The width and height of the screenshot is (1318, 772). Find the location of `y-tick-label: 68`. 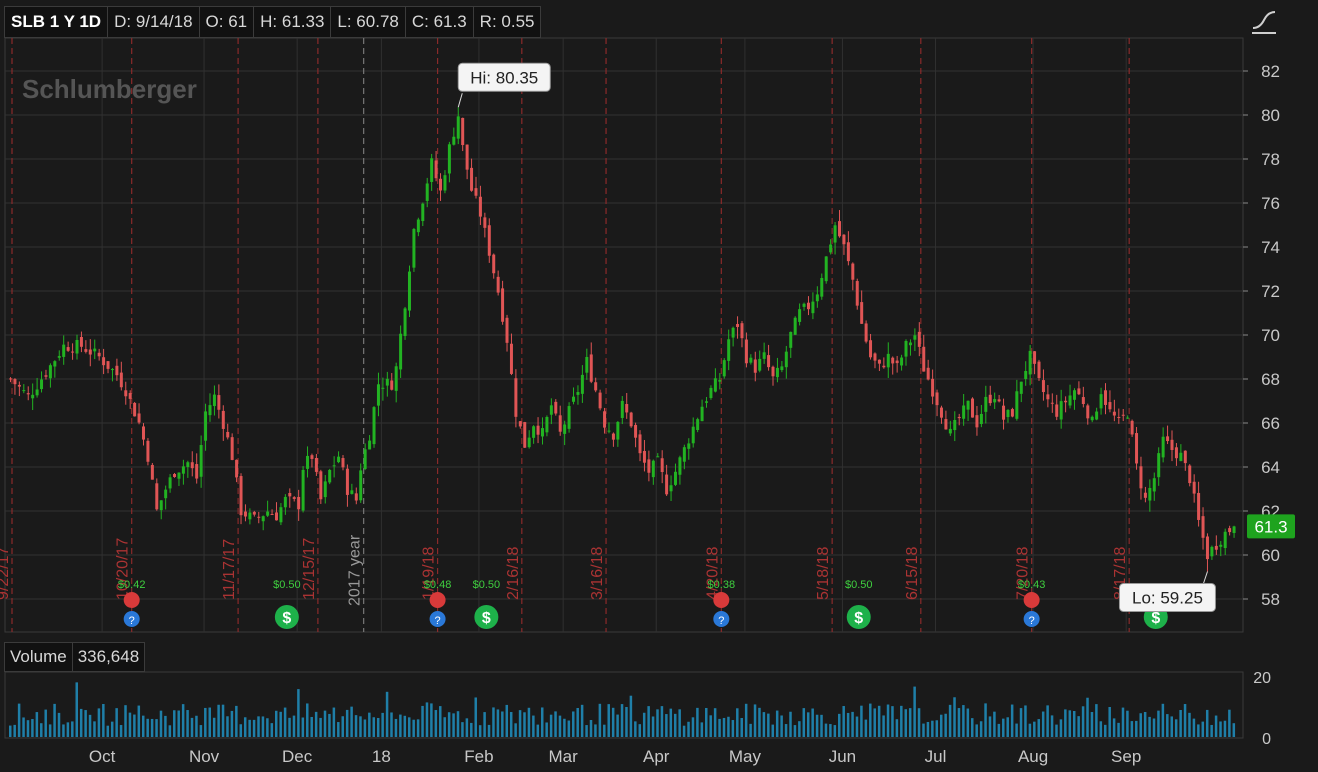

y-tick-label: 68 is located at coordinates (1270, 379).